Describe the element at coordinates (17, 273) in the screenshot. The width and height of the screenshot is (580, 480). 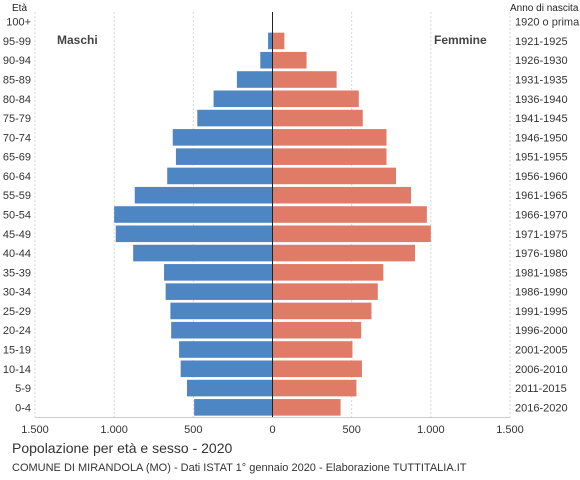
I see `age-label: 35-39` at that location.